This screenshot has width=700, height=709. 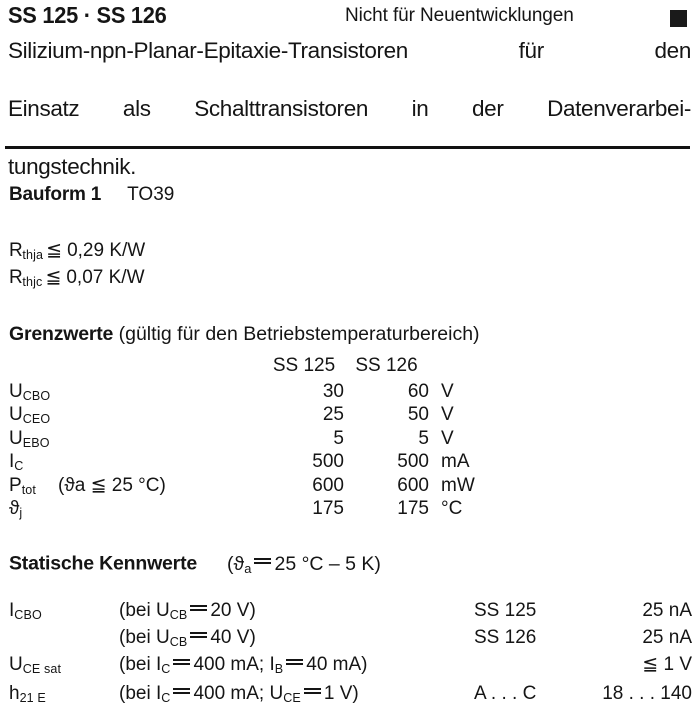 I want to click on thermal-resistance-block: Rthja ≦ 0,29 K/W Rthjc ≦ 0,07 K/W, so click(x=77, y=265).